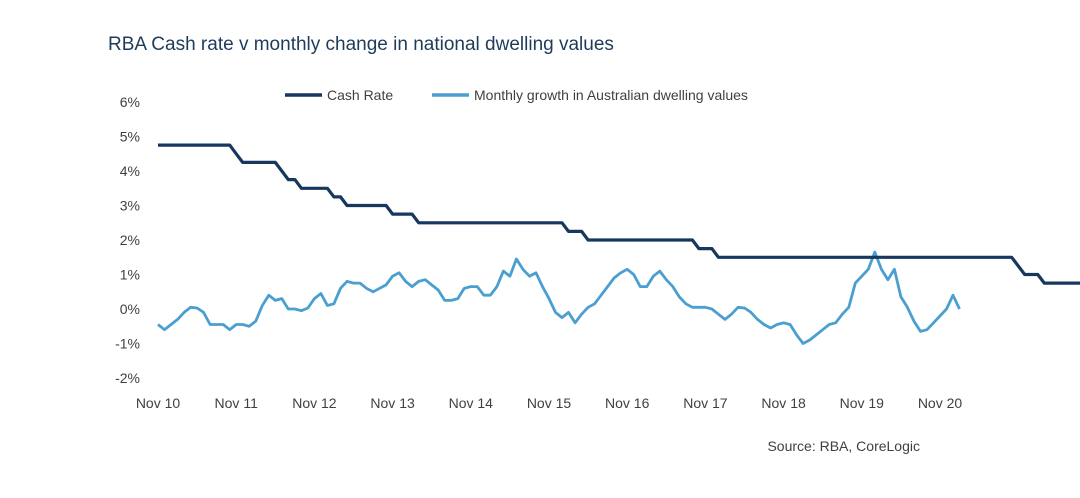 The width and height of the screenshot is (1080, 498). What do you see at coordinates (392, 403) in the screenshot?
I see `x-tick-label: Nov 13` at bounding box center [392, 403].